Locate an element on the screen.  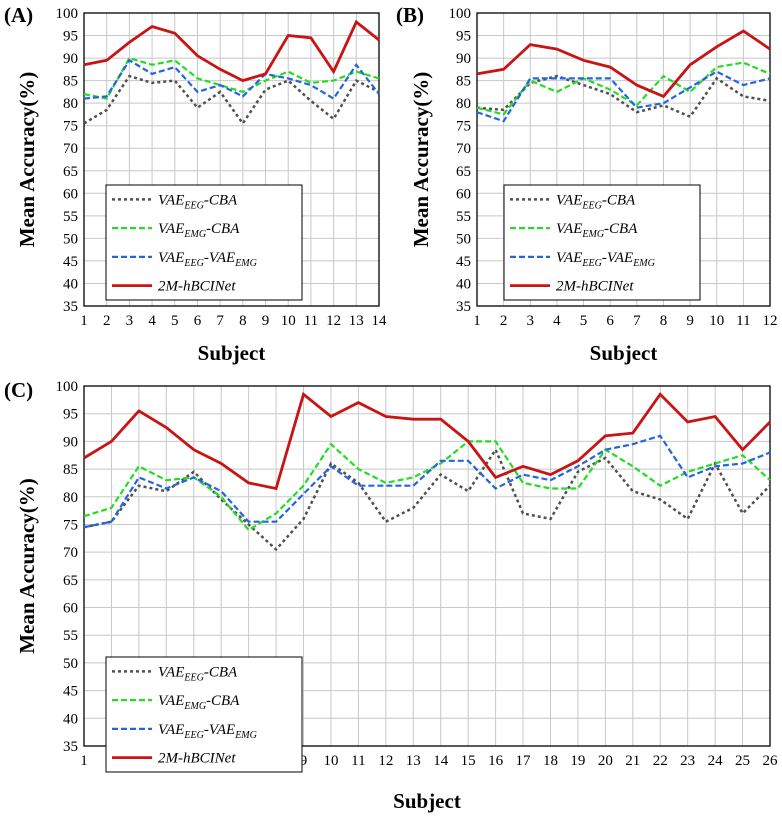
x-tick-label: 14 is located at coordinates (380, 321).